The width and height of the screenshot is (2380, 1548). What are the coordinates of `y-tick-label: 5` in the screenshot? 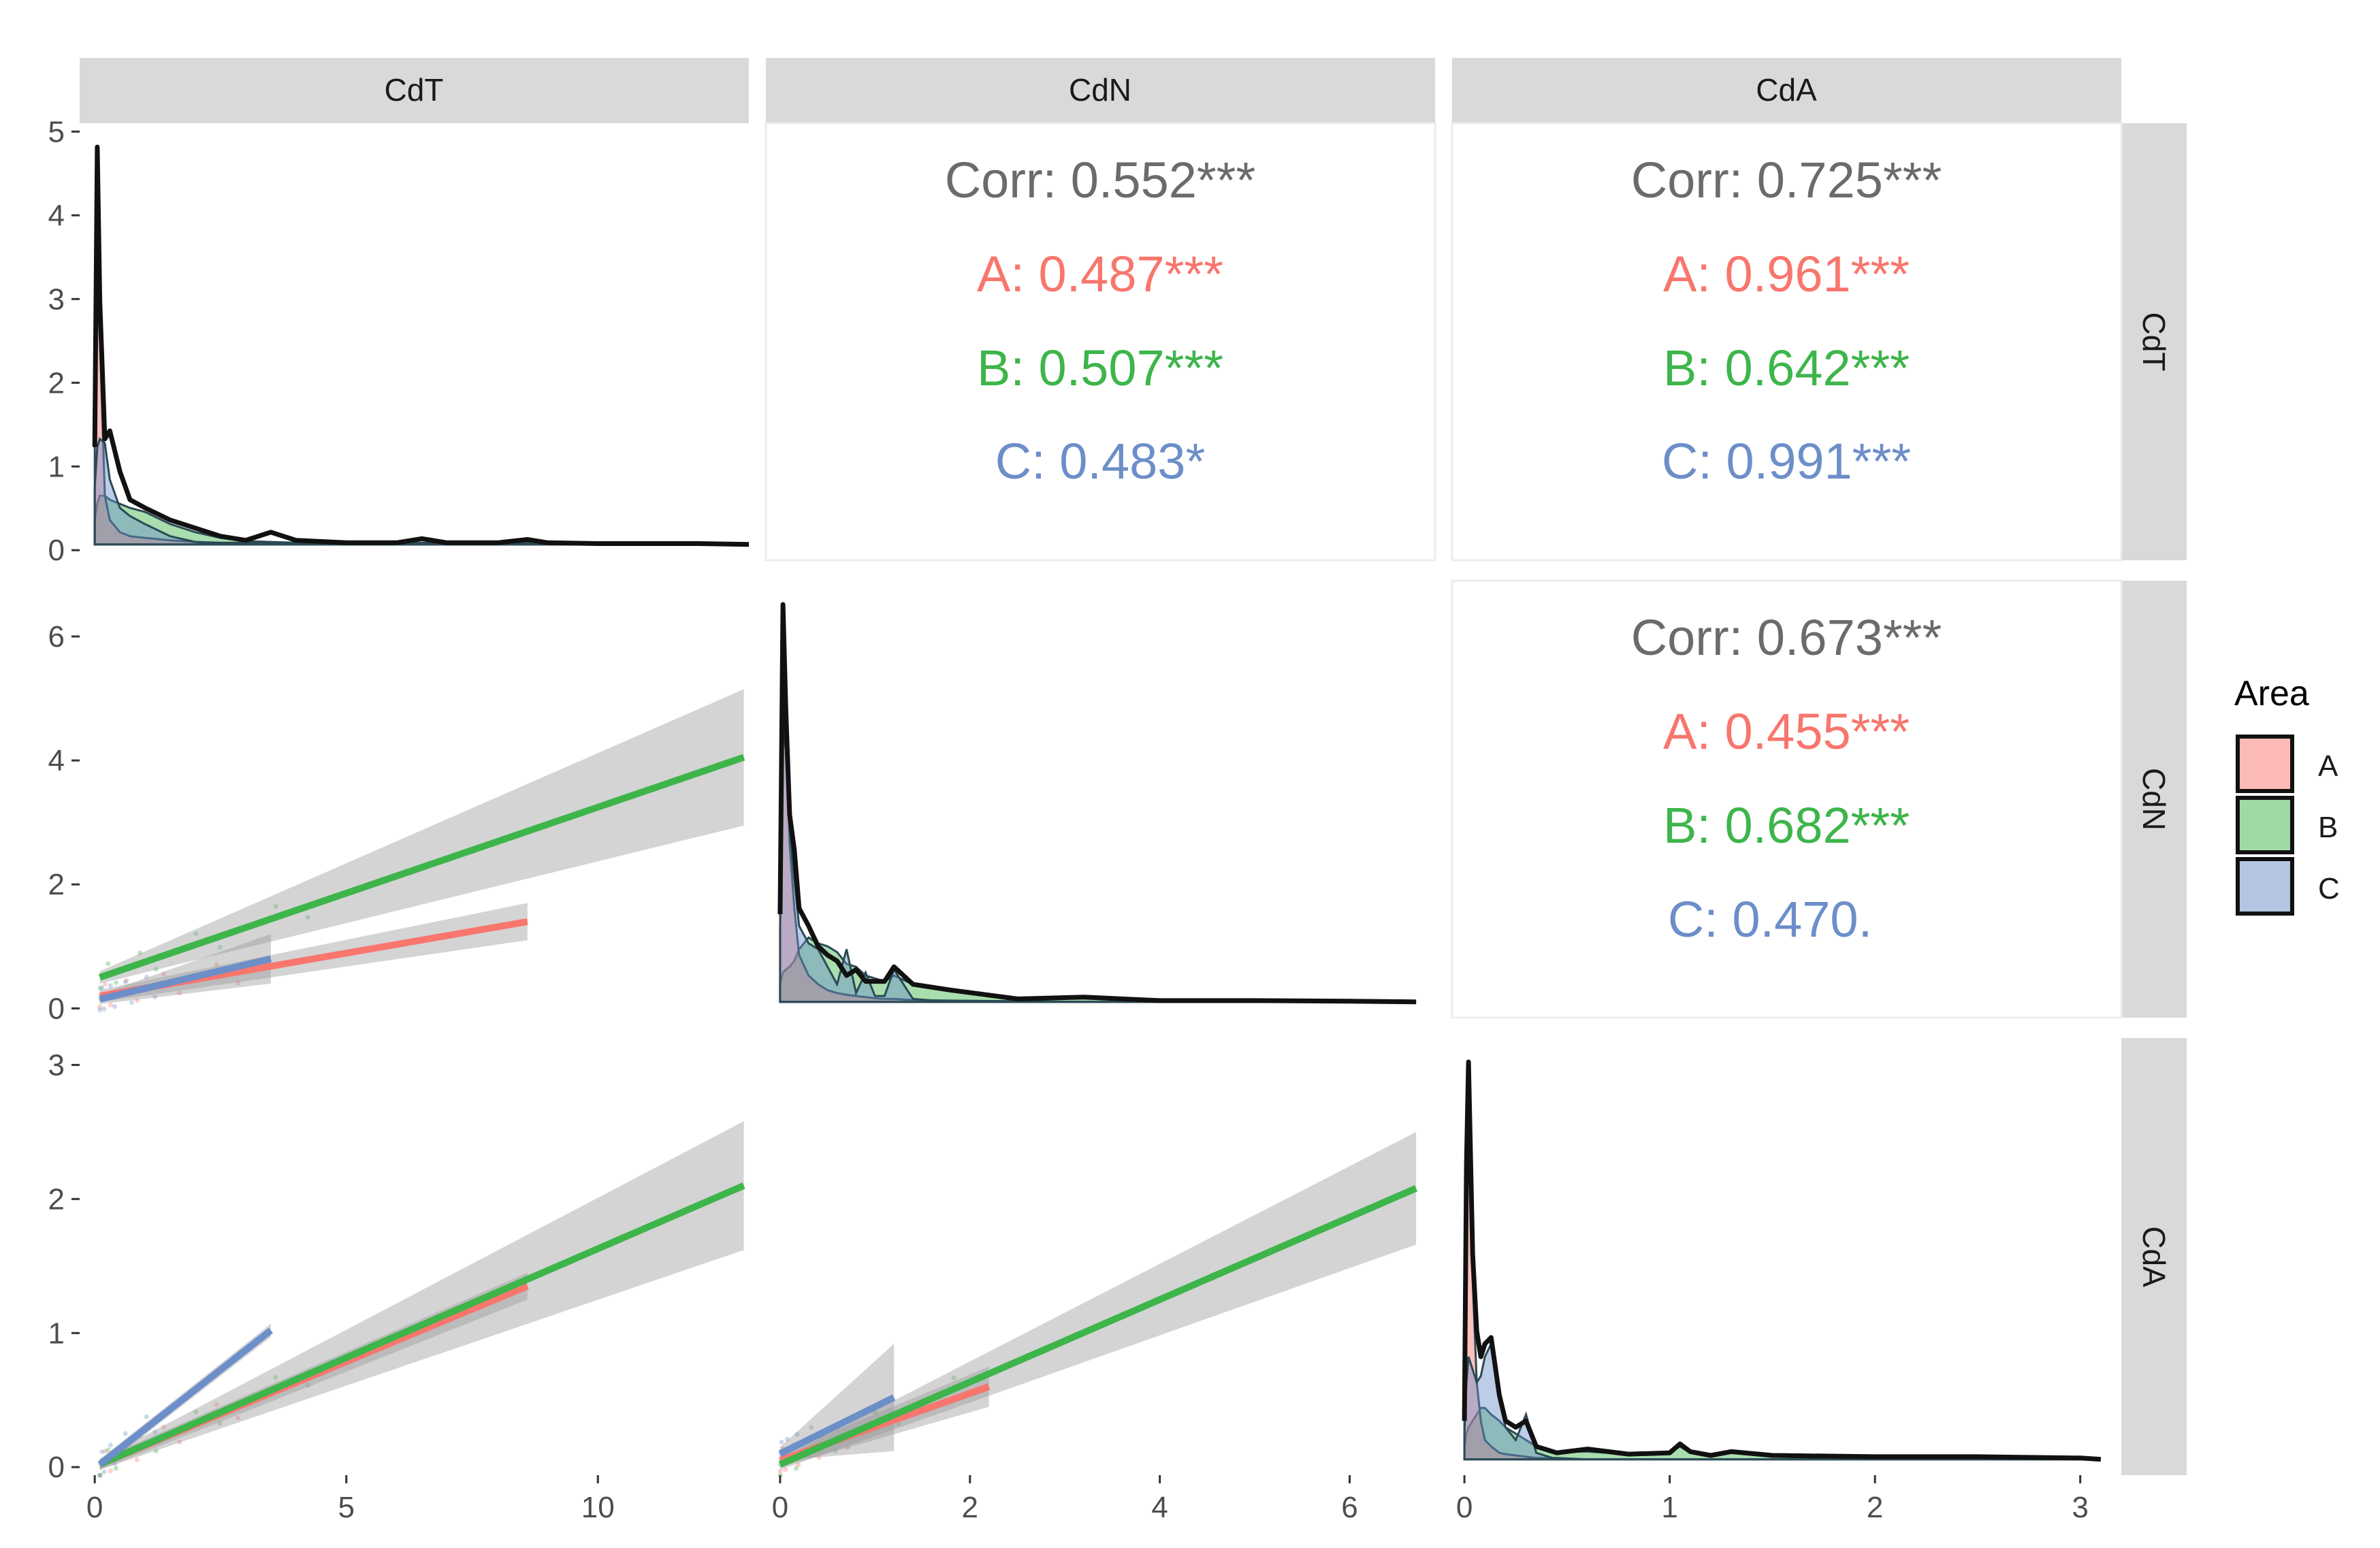 It's located at (56, 131).